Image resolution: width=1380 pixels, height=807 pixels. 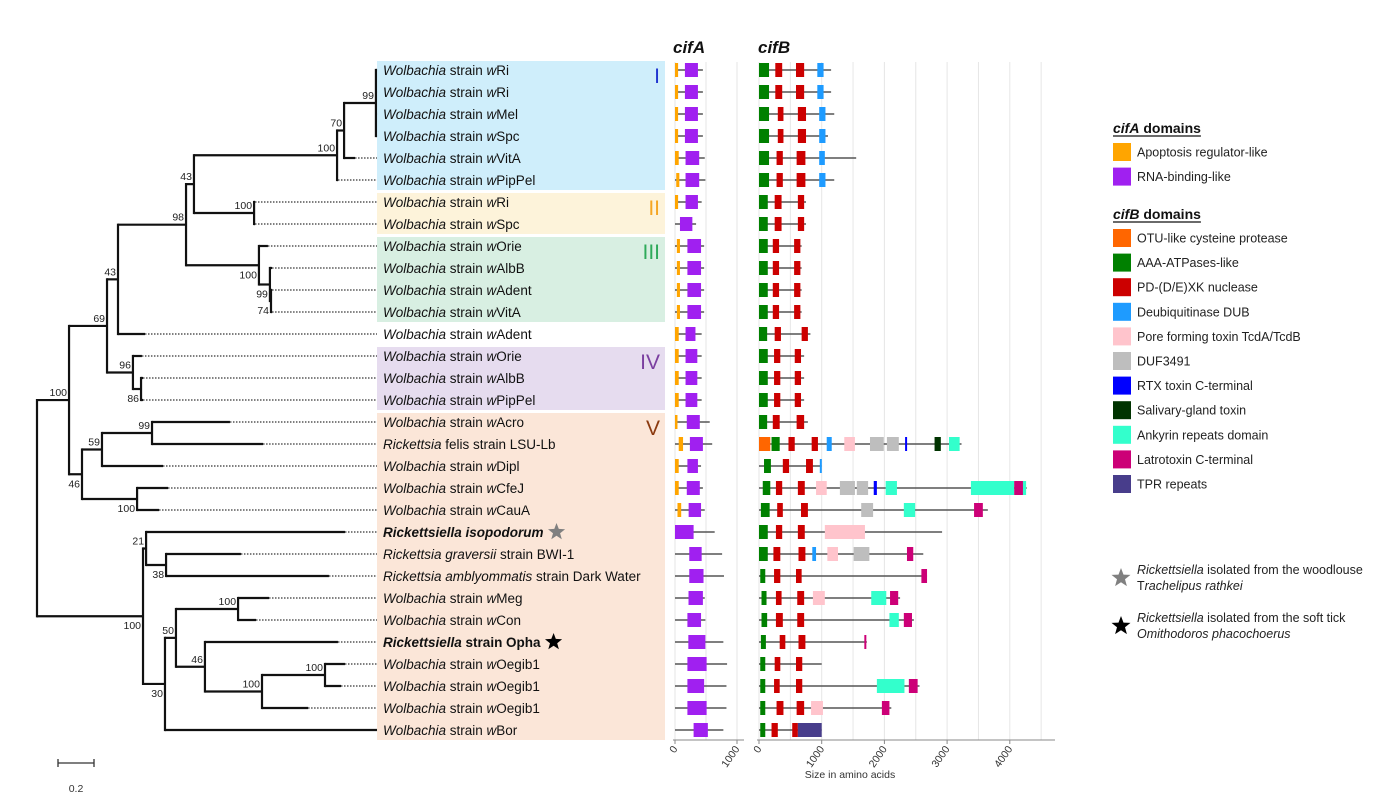 What do you see at coordinates (502, 70) in the screenshot?
I see `text-part: Ri` at bounding box center [502, 70].